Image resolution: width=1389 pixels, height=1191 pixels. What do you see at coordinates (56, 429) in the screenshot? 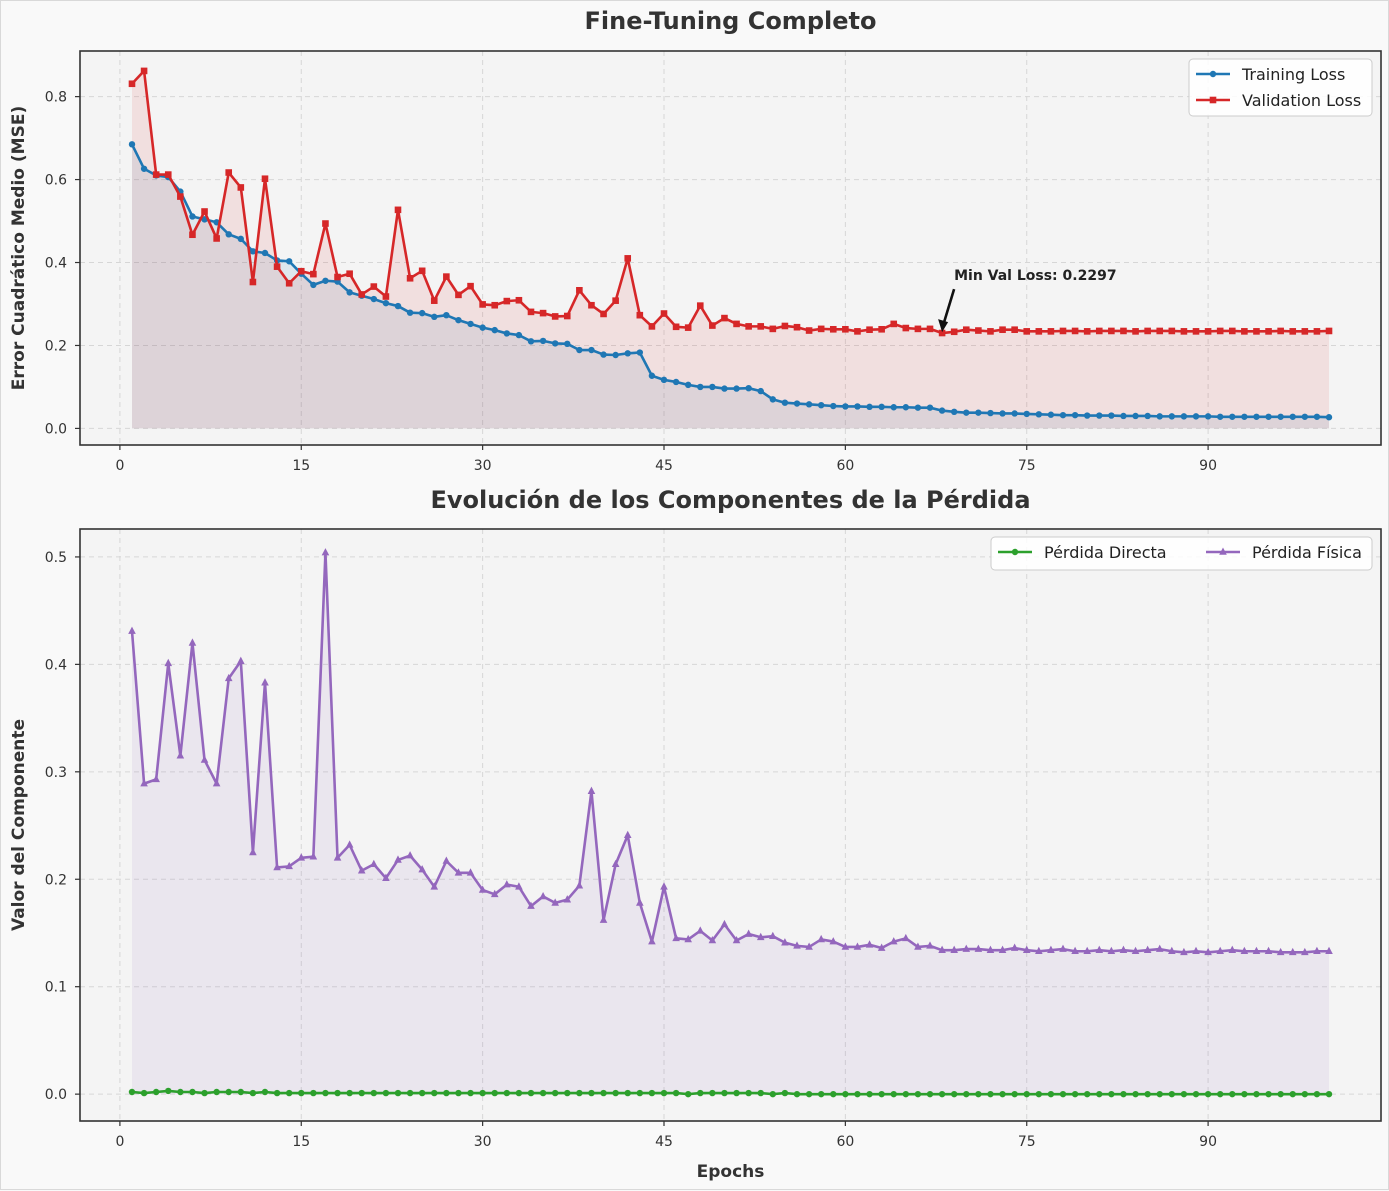
I see `y-tick-label: 0.0` at bounding box center [56, 429].